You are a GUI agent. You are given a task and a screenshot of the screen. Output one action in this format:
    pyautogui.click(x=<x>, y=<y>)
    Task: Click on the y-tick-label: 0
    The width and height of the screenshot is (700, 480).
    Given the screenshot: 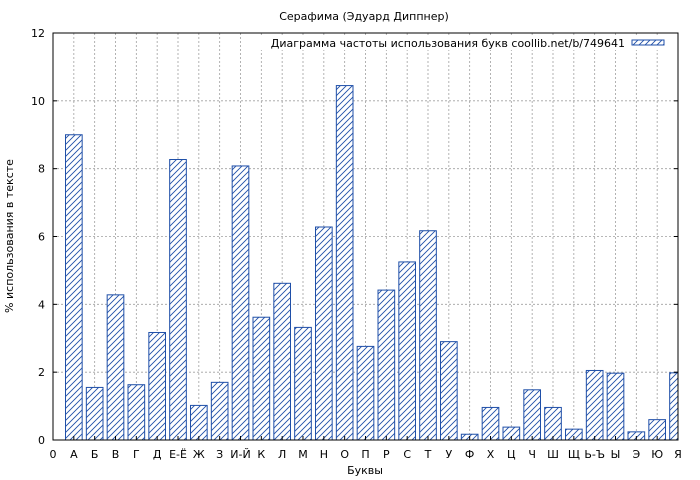 What is the action you would take?
    pyautogui.click(x=41, y=440)
    